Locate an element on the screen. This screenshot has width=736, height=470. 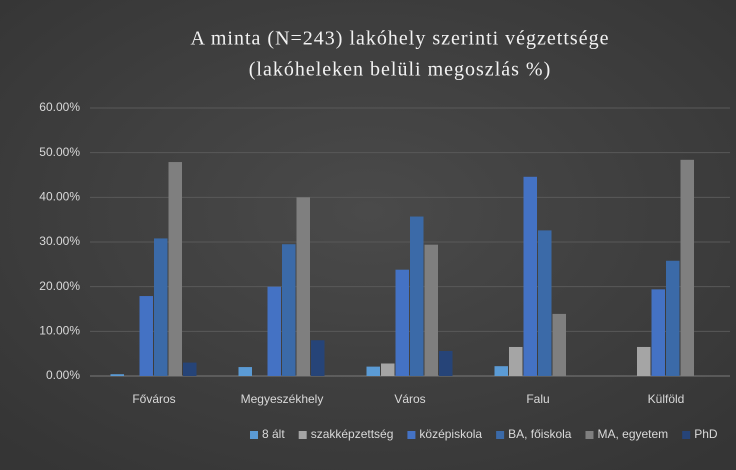
legend-label: MA, egyetem is located at coordinates (632, 434).